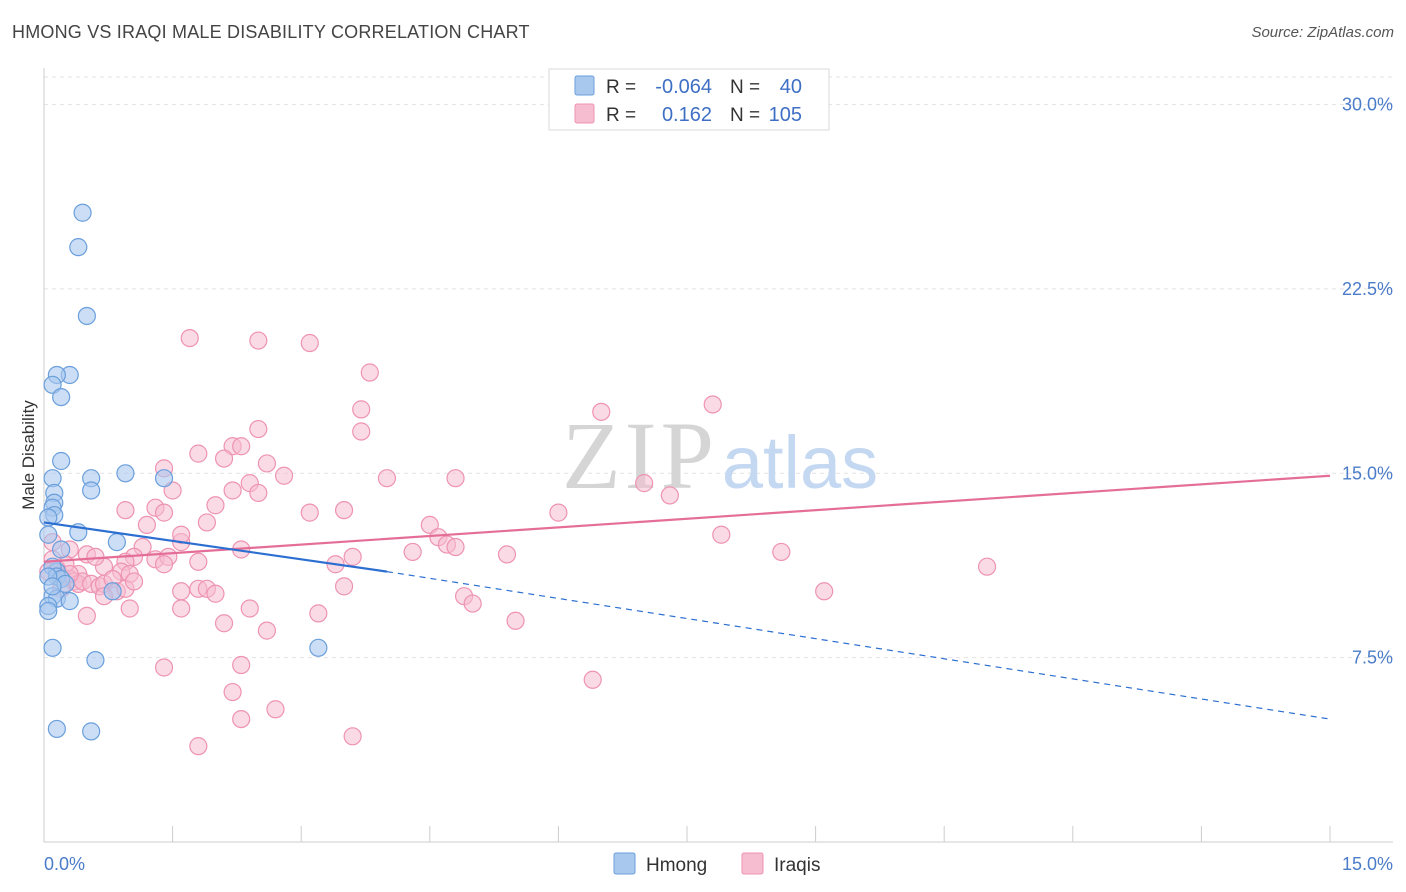 This screenshot has width=1406, height=892. What do you see at coordinates (584, 113) in the screenshot?
I see `legend-swatch-iraqi` at bounding box center [584, 113].